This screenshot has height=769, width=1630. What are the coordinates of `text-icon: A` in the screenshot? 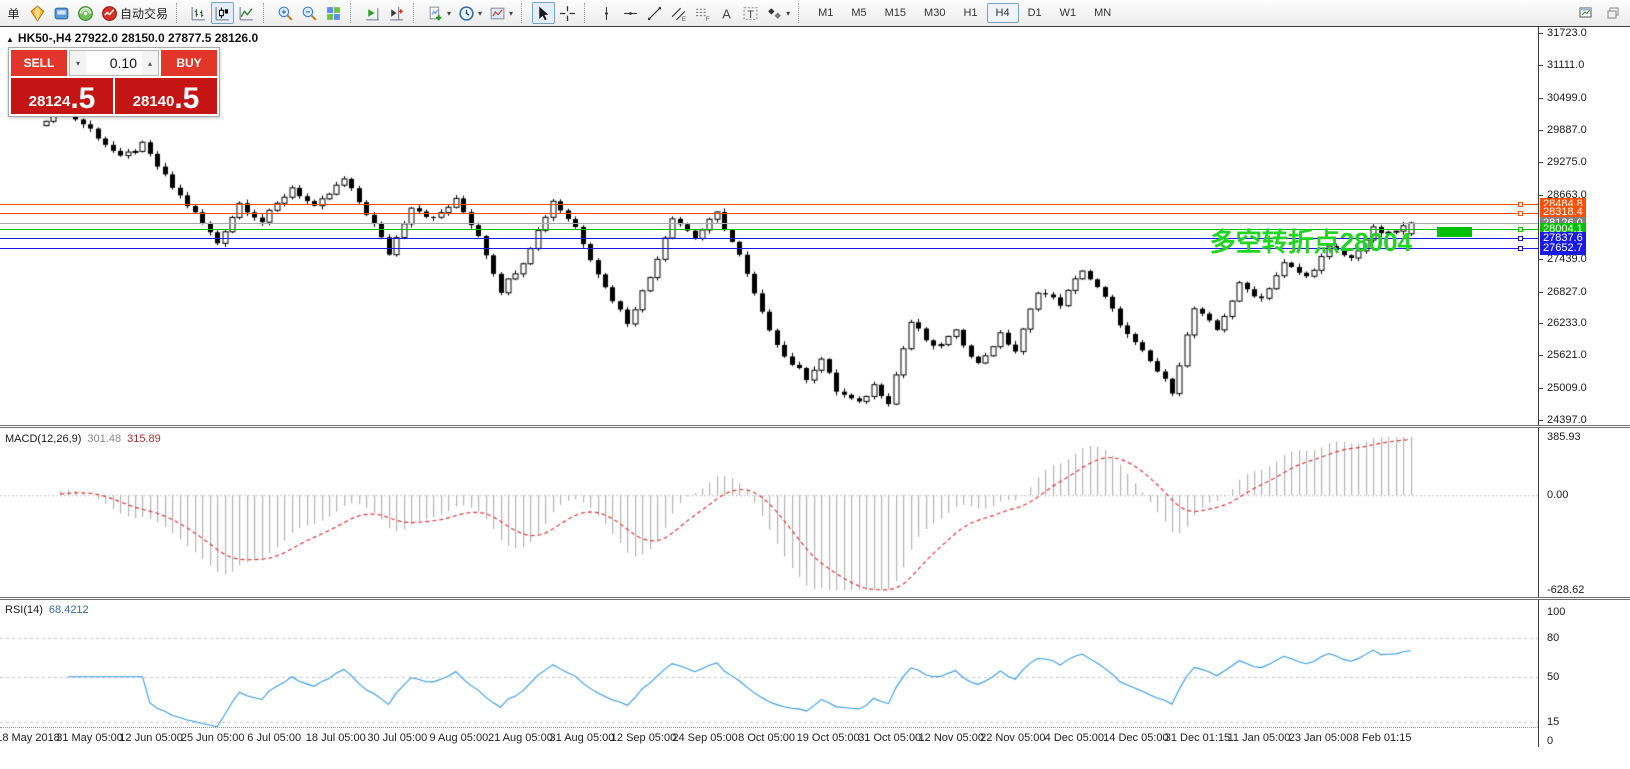 It's located at (726, 13).